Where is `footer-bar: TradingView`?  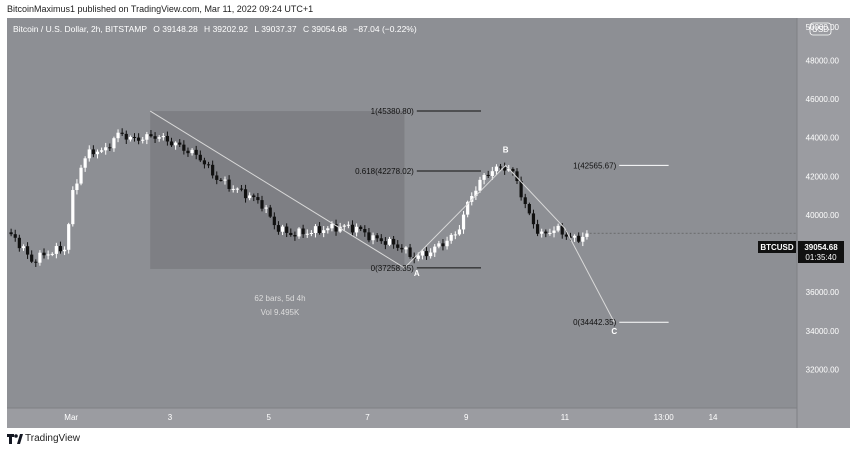 footer-bar: TradingView is located at coordinates (425, 439).